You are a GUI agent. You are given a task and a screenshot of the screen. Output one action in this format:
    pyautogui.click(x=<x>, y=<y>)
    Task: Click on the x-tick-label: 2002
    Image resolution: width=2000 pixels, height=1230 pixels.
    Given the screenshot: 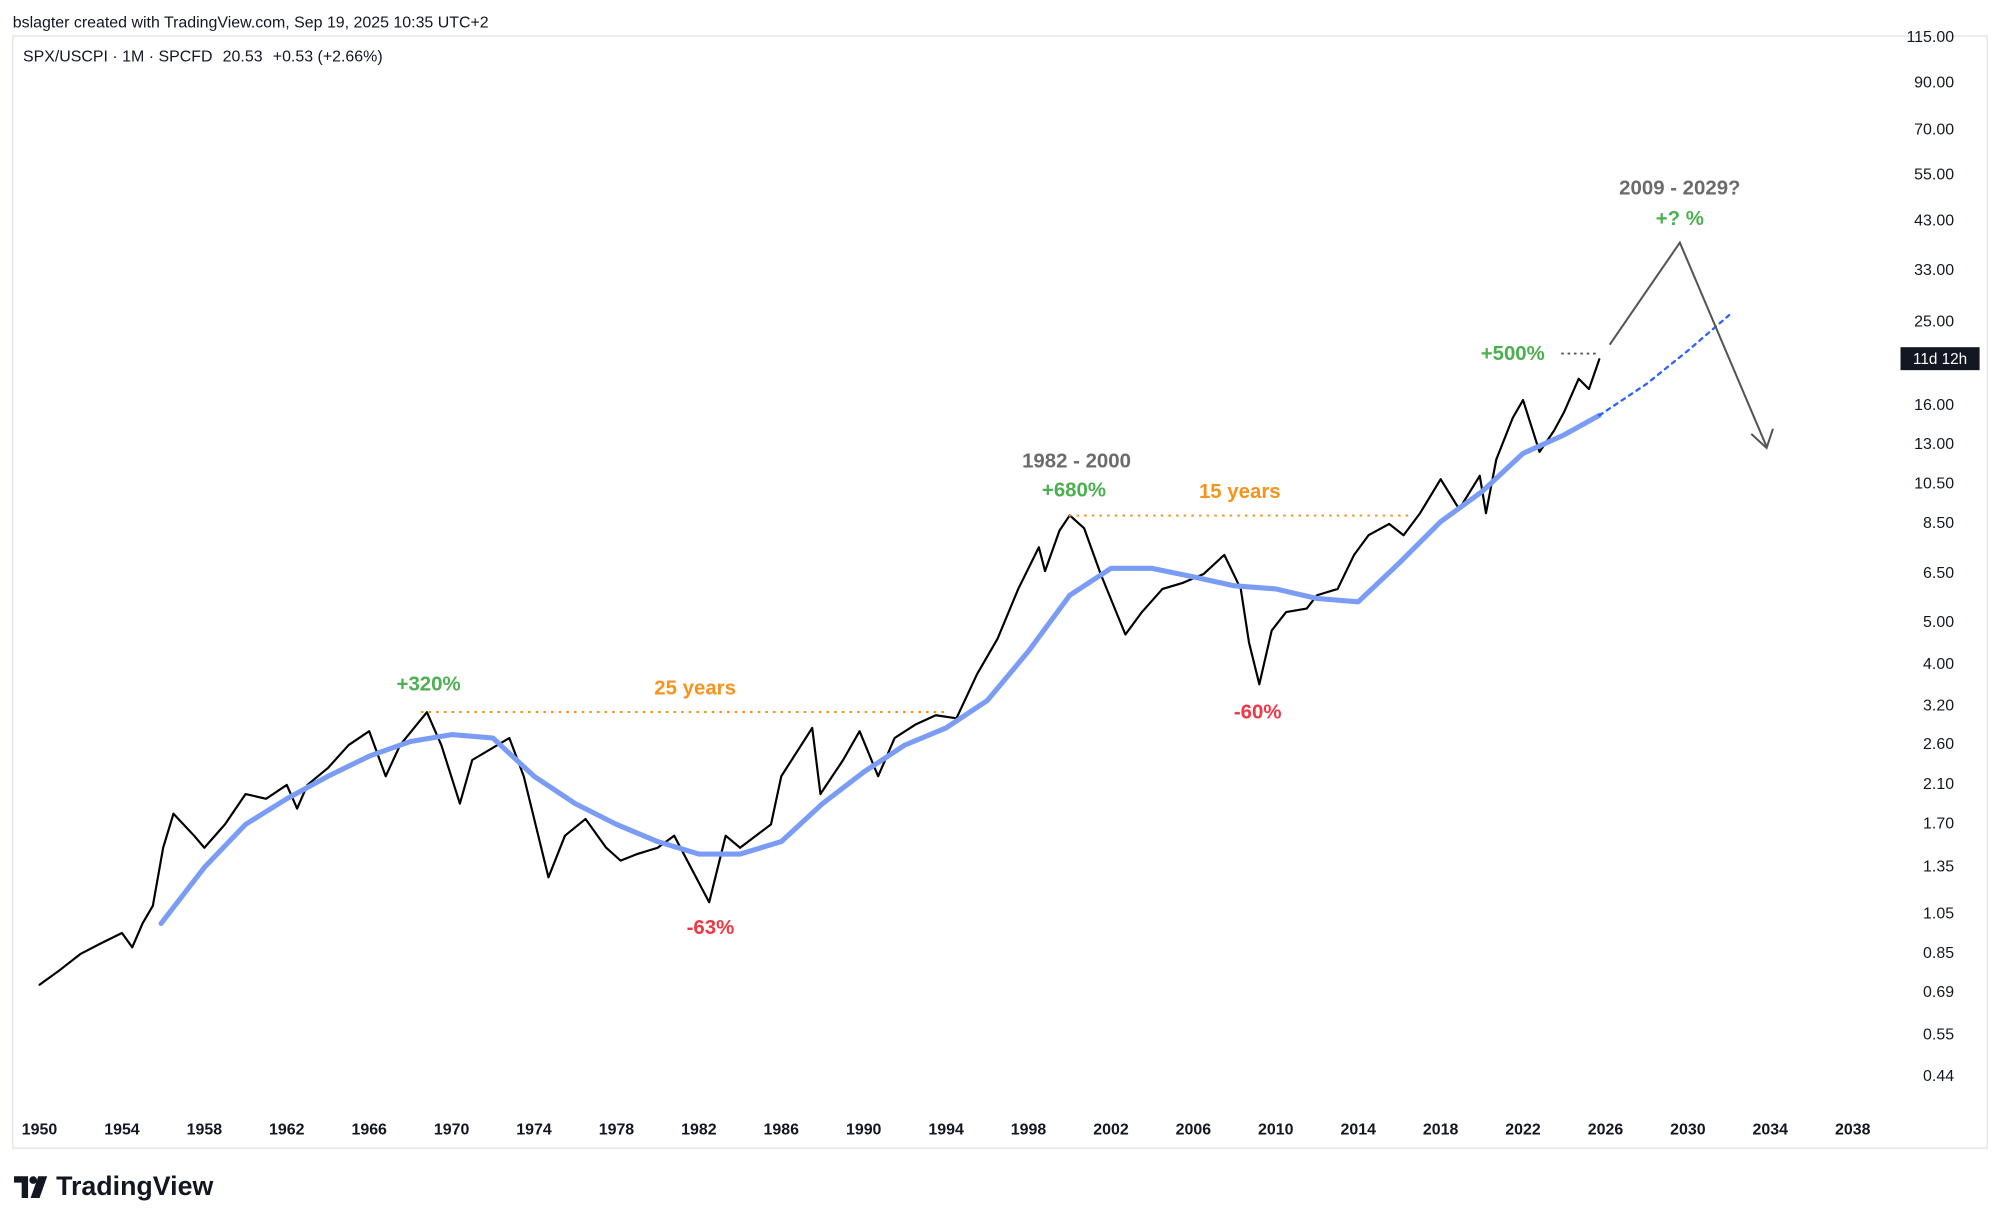 What is the action you would take?
    pyautogui.click(x=1111, y=1130)
    